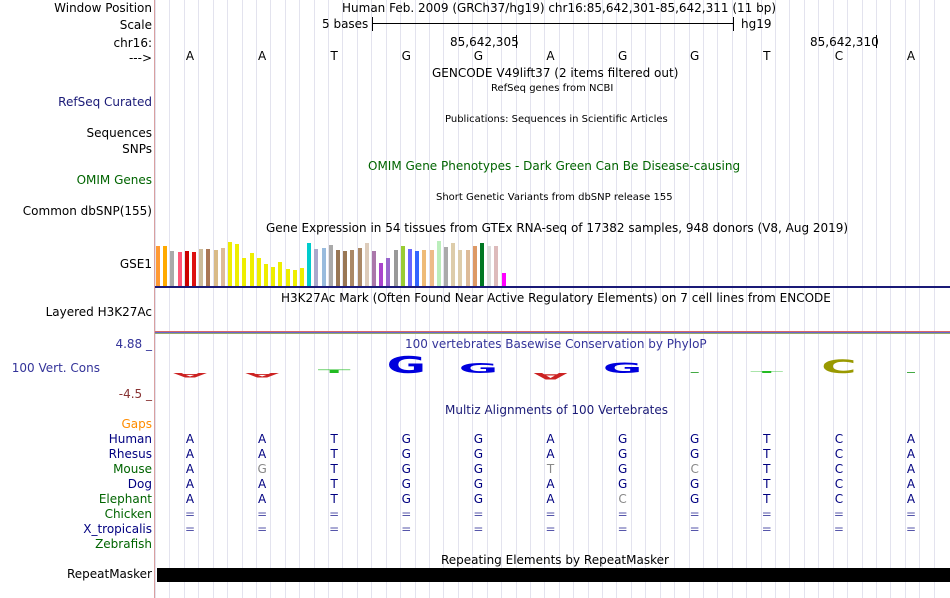 This screenshot has width=950, height=598. I want to click on strand-label: --->, so click(140, 58).